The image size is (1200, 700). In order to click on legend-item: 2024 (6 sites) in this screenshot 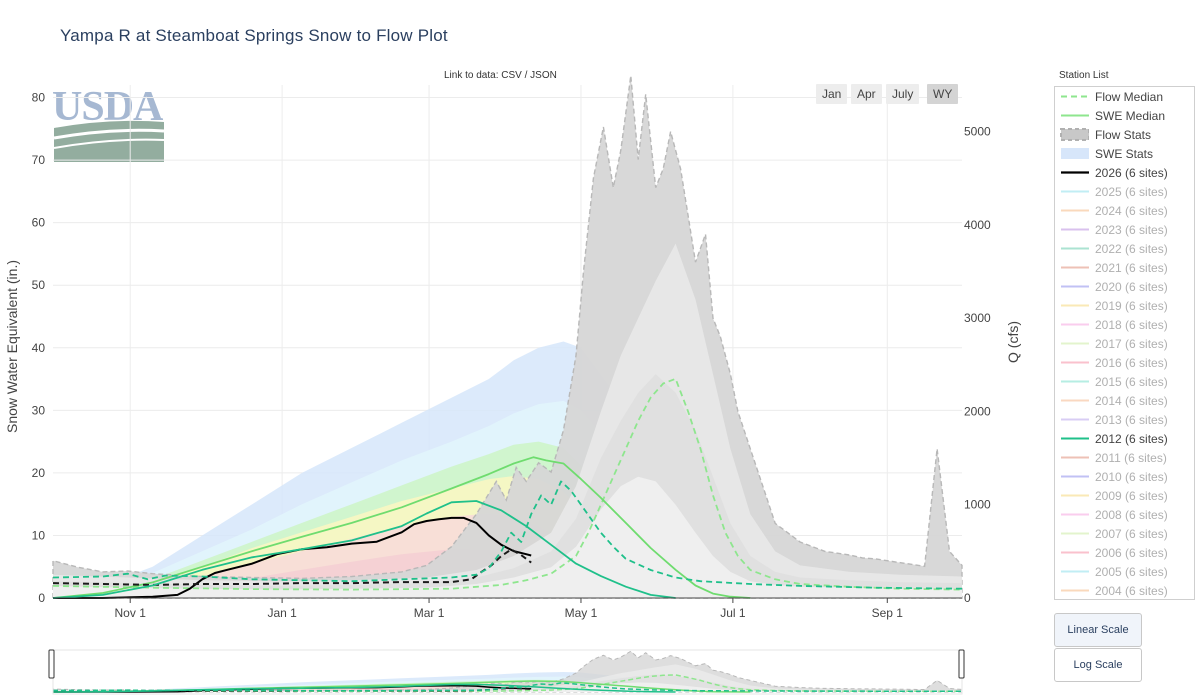, I will do `click(1124, 210)`.